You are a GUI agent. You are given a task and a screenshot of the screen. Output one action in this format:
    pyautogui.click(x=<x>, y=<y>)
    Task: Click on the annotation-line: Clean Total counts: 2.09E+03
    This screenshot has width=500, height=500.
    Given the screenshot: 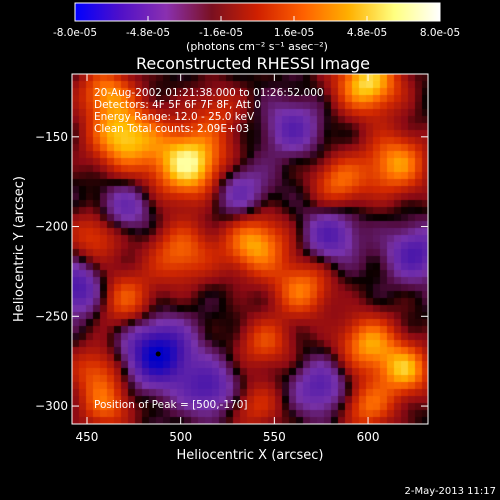 What is the action you would take?
    pyautogui.click(x=171, y=129)
    